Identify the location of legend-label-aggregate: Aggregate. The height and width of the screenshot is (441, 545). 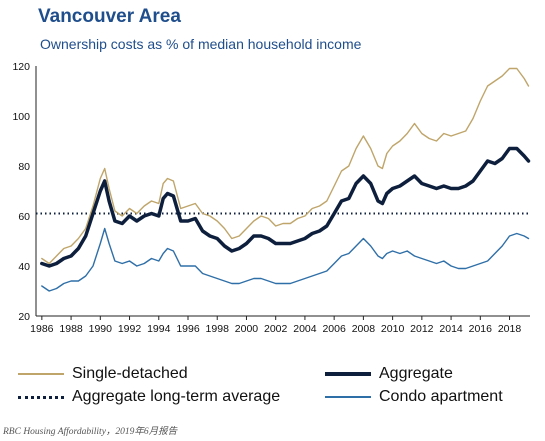
(416, 373).